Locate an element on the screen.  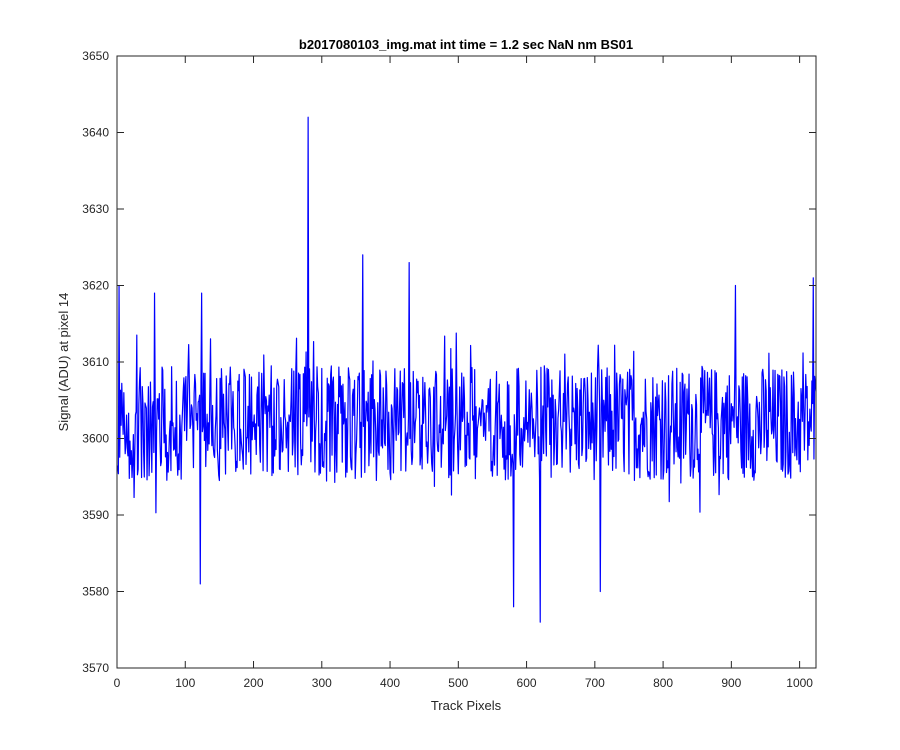
y-tick-label: 3620 is located at coordinates (95, 286).